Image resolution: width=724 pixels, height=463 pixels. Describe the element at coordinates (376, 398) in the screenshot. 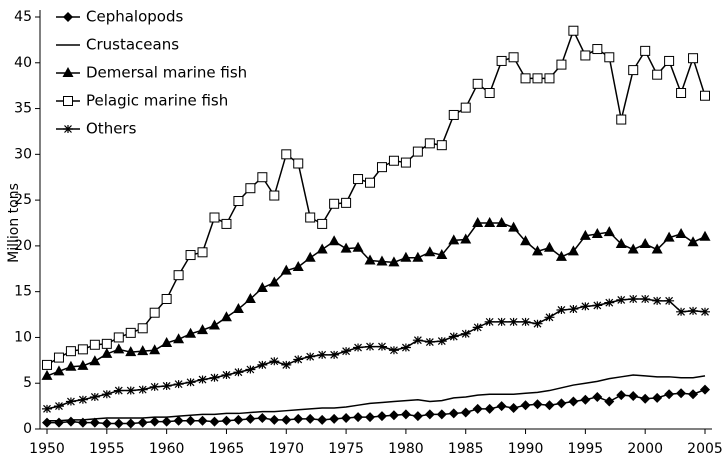

I see `series-line` at that location.